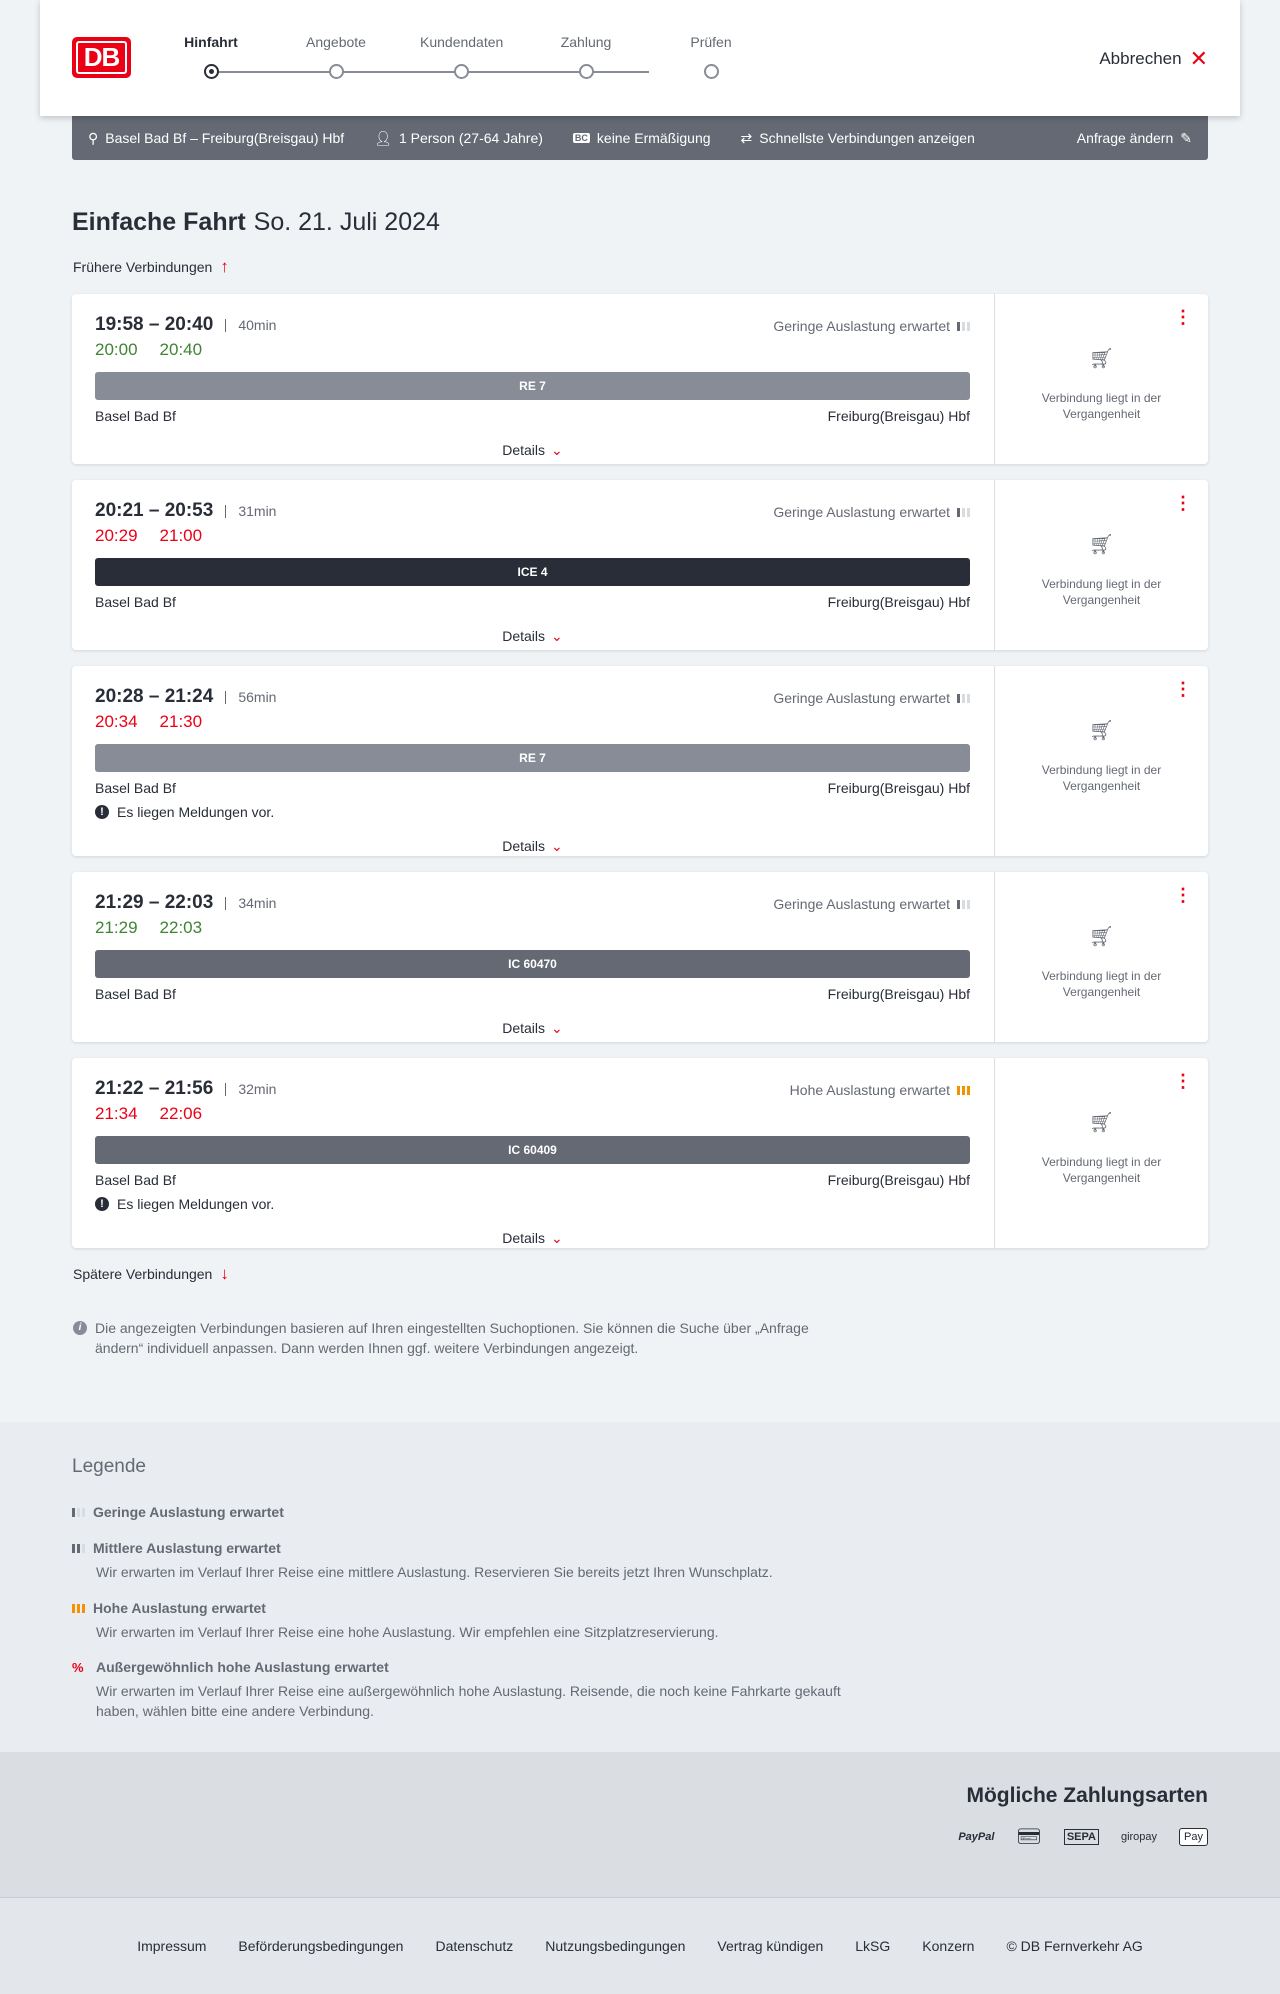 Image resolution: width=1280 pixels, height=1994 pixels. I want to click on footer-link-lksg: LkSG, so click(873, 1946).